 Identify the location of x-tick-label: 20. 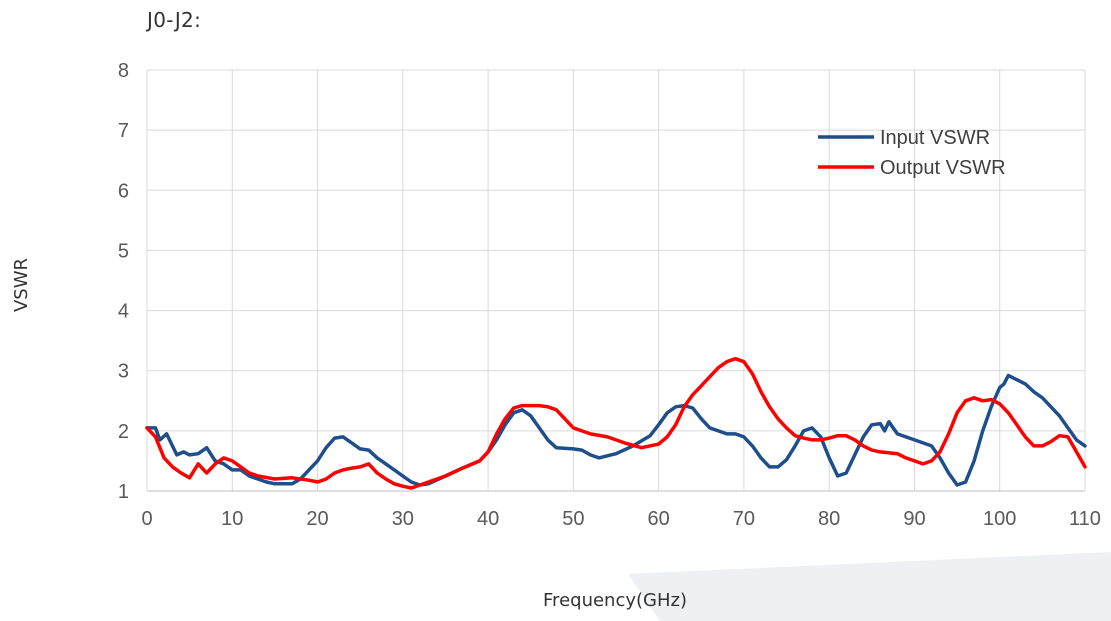
(317, 519).